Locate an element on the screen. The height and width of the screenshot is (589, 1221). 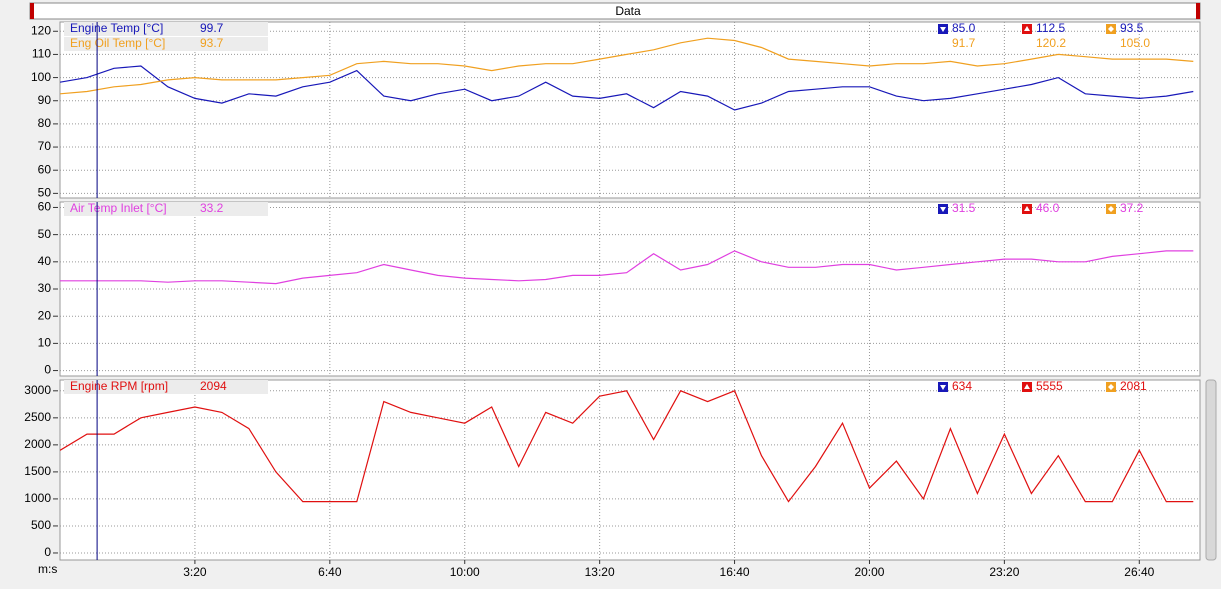
y-tick-label: 1000 is located at coordinates (37, 498).